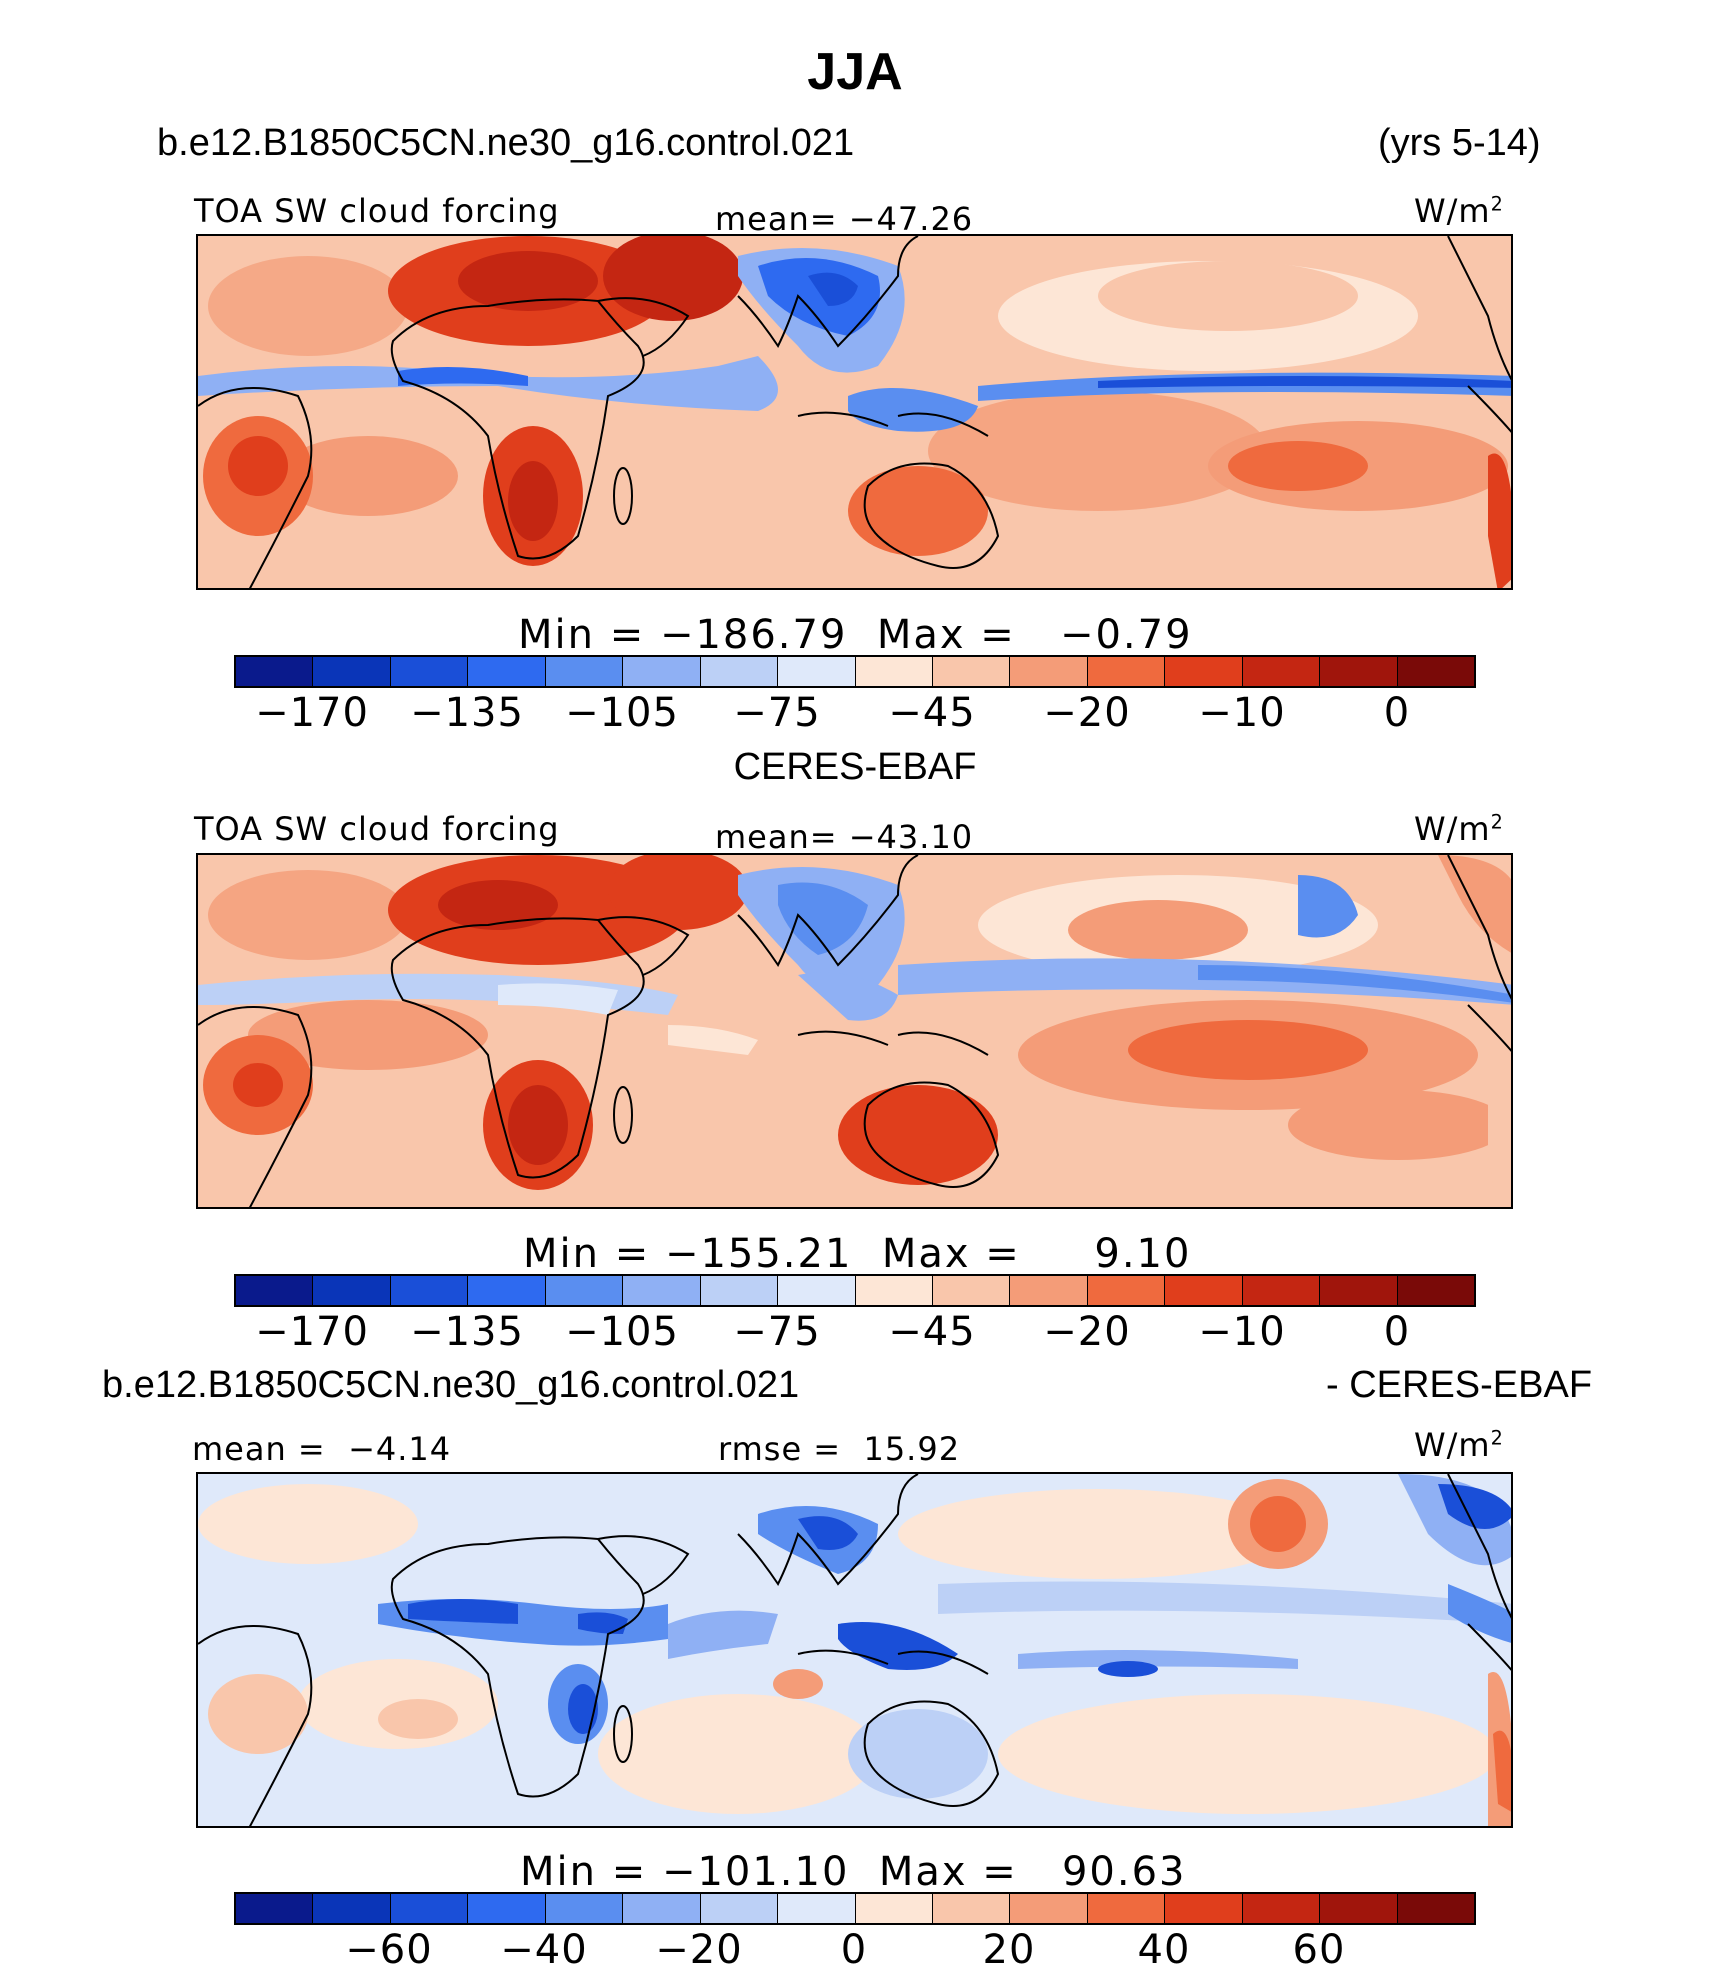 The height and width of the screenshot is (1986, 1710). What do you see at coordinates (853, 1872) in the screenshot?
I see `min-max-stat: Min = −101.10 Max = 90.63` at bounding box center [853, 1872].